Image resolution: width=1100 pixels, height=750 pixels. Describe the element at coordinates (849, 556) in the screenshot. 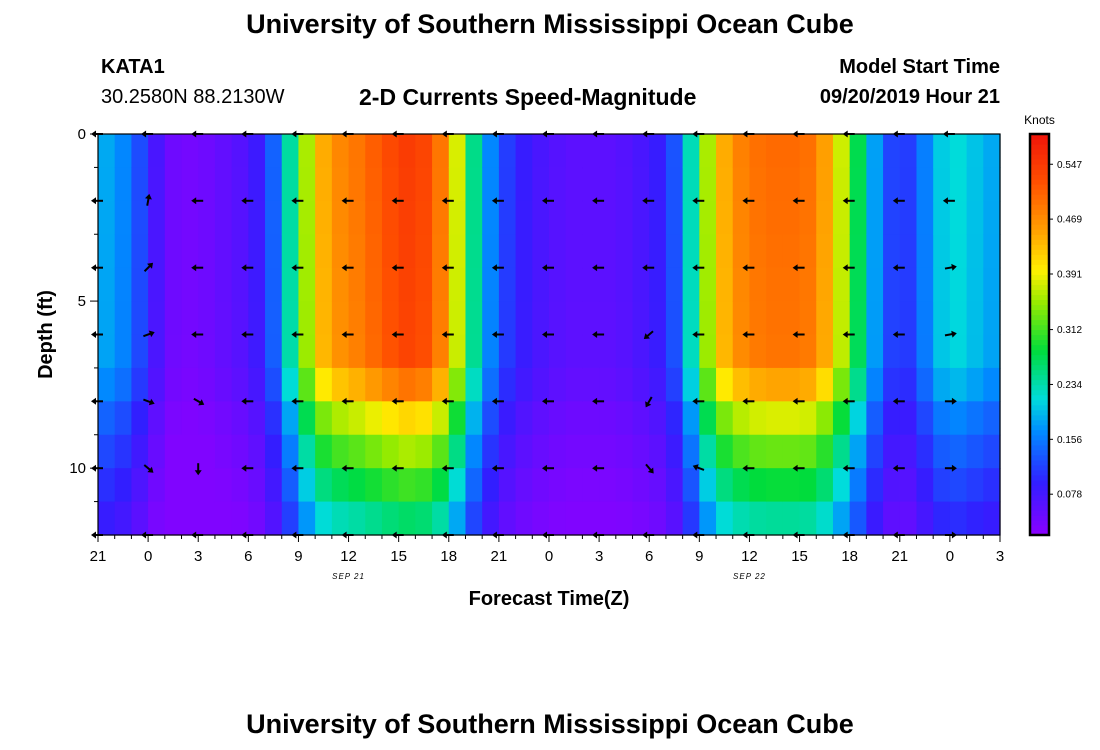

I see `x-tick-label: 18` at that location.